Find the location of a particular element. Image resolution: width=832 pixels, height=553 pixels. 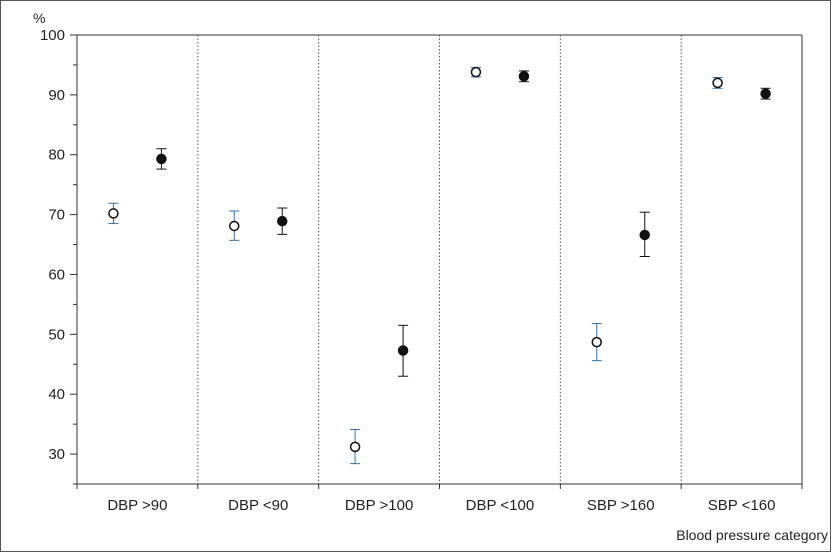

y-tick-label: 50 is located at coordinates (56, 334).